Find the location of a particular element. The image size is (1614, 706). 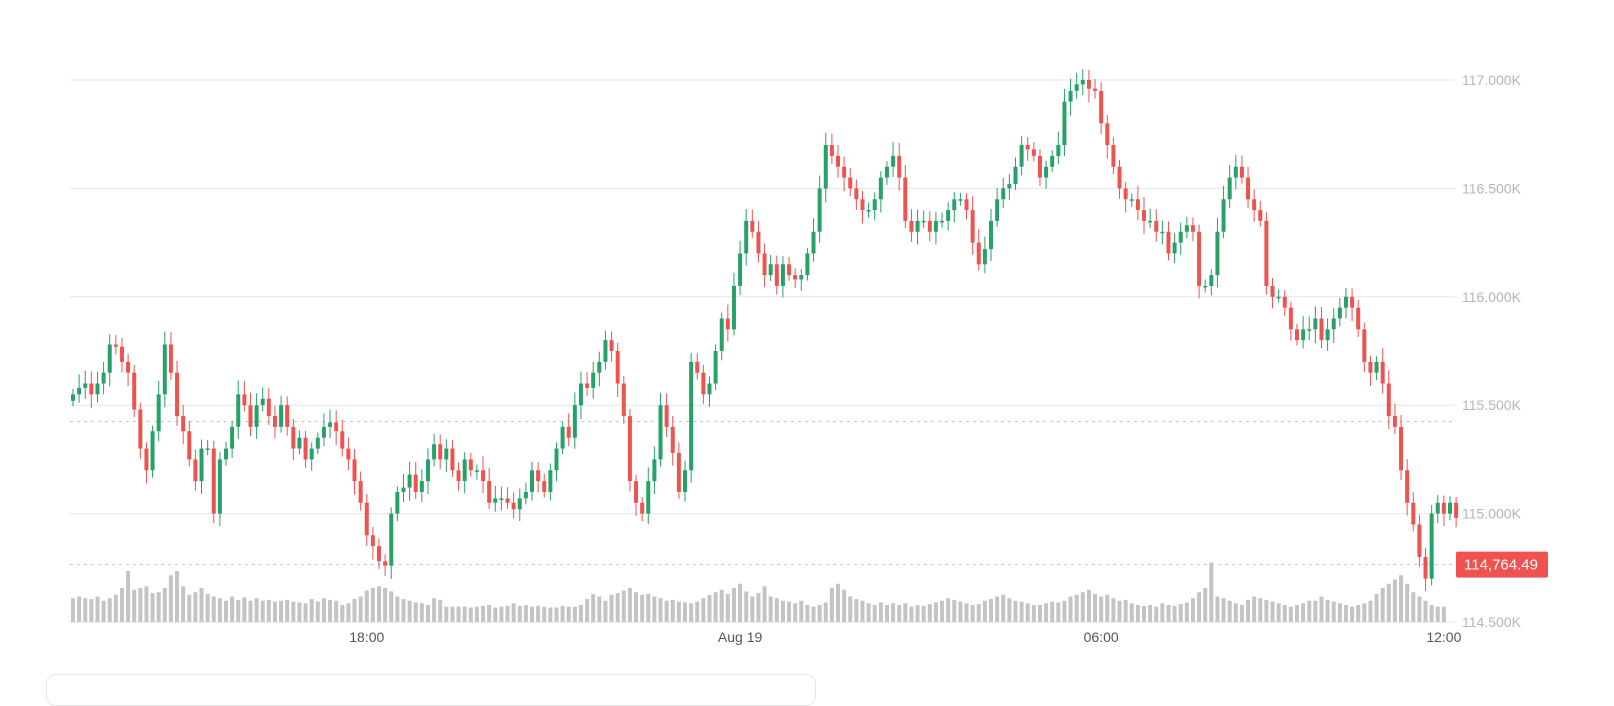

y-tick-label: 114.500K is located at coordinates (1492, 622).